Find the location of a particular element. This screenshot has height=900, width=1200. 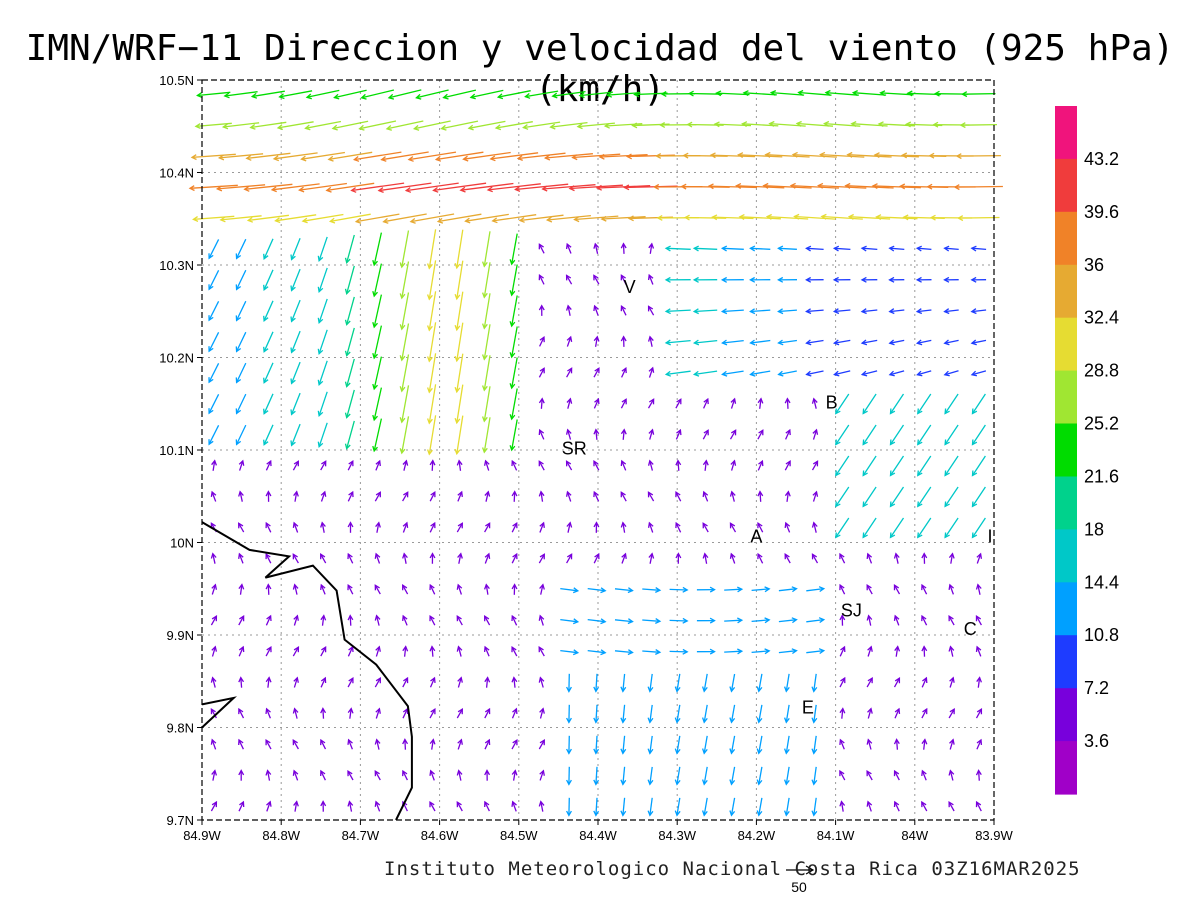

y-tick-label: 9.9N is located at coordinates (180, 635).